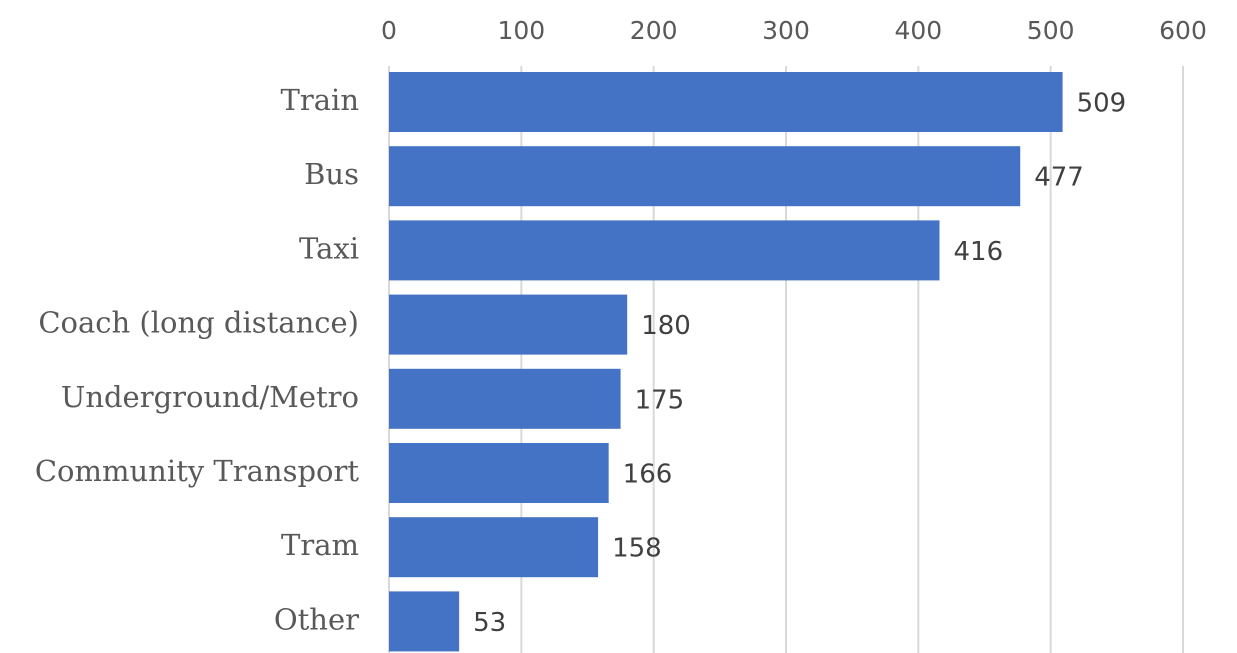  I want to click on x-tick-label: 300, so click(786, 30).